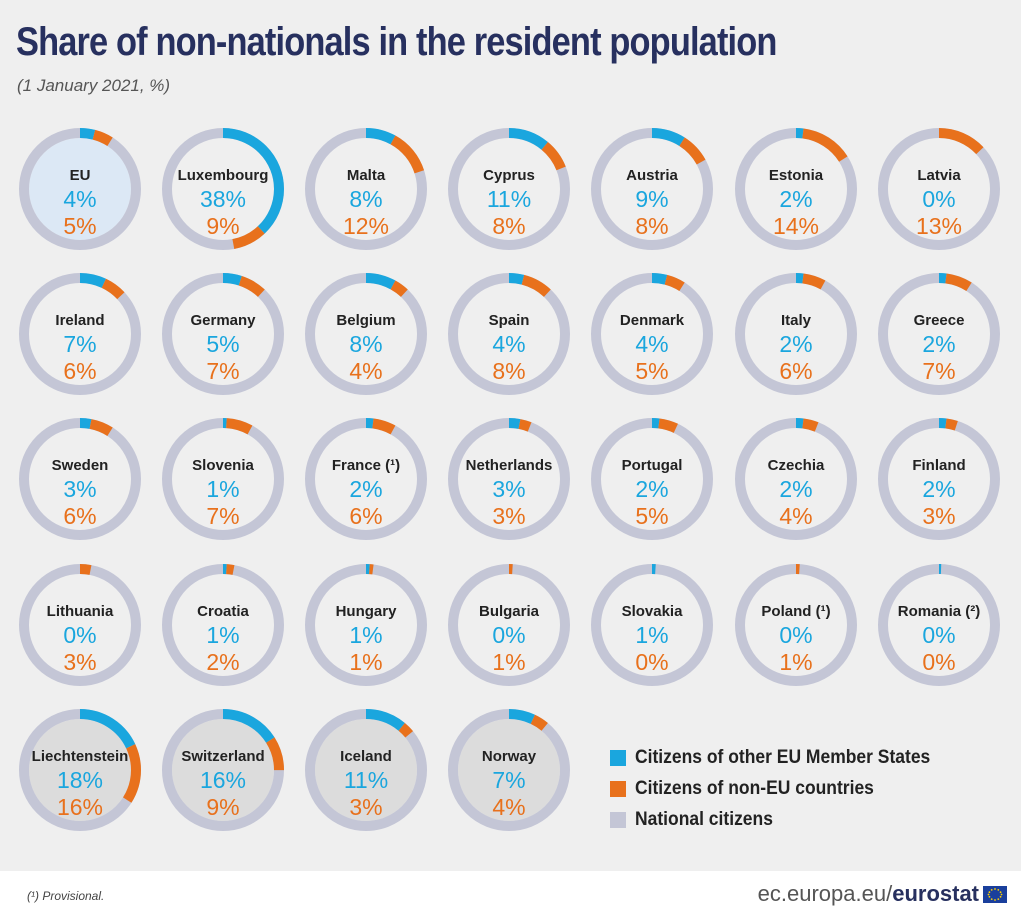 This screenshot has width=1021, height=909. What do you see at coordinates (938, 344) in the screenshot?
I see `value-eu-citizens-greece: 2%` at bounding box center [938, 344].